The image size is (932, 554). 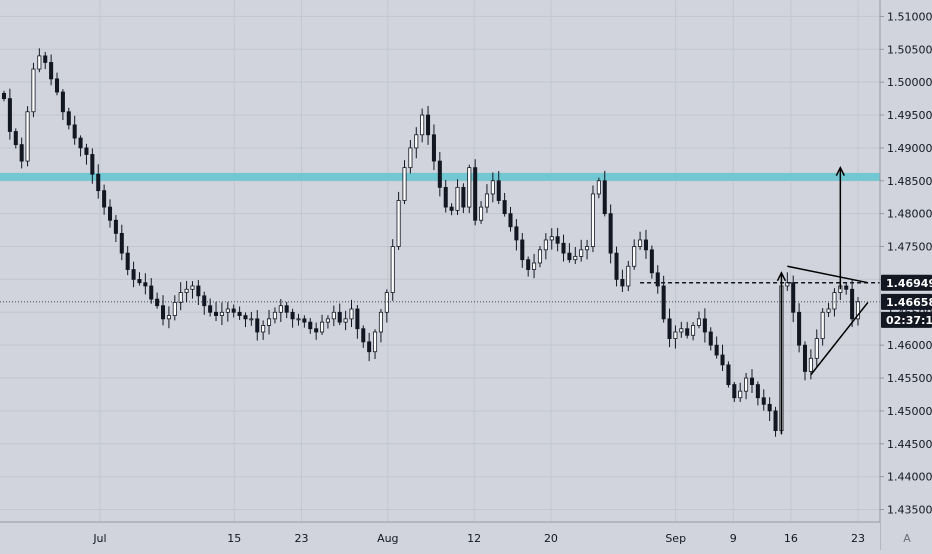 What do you see at coordinates (909, 411) in the screenshot?
I see `y-tick-label: 1.45000` at bounding box center [909, 411].